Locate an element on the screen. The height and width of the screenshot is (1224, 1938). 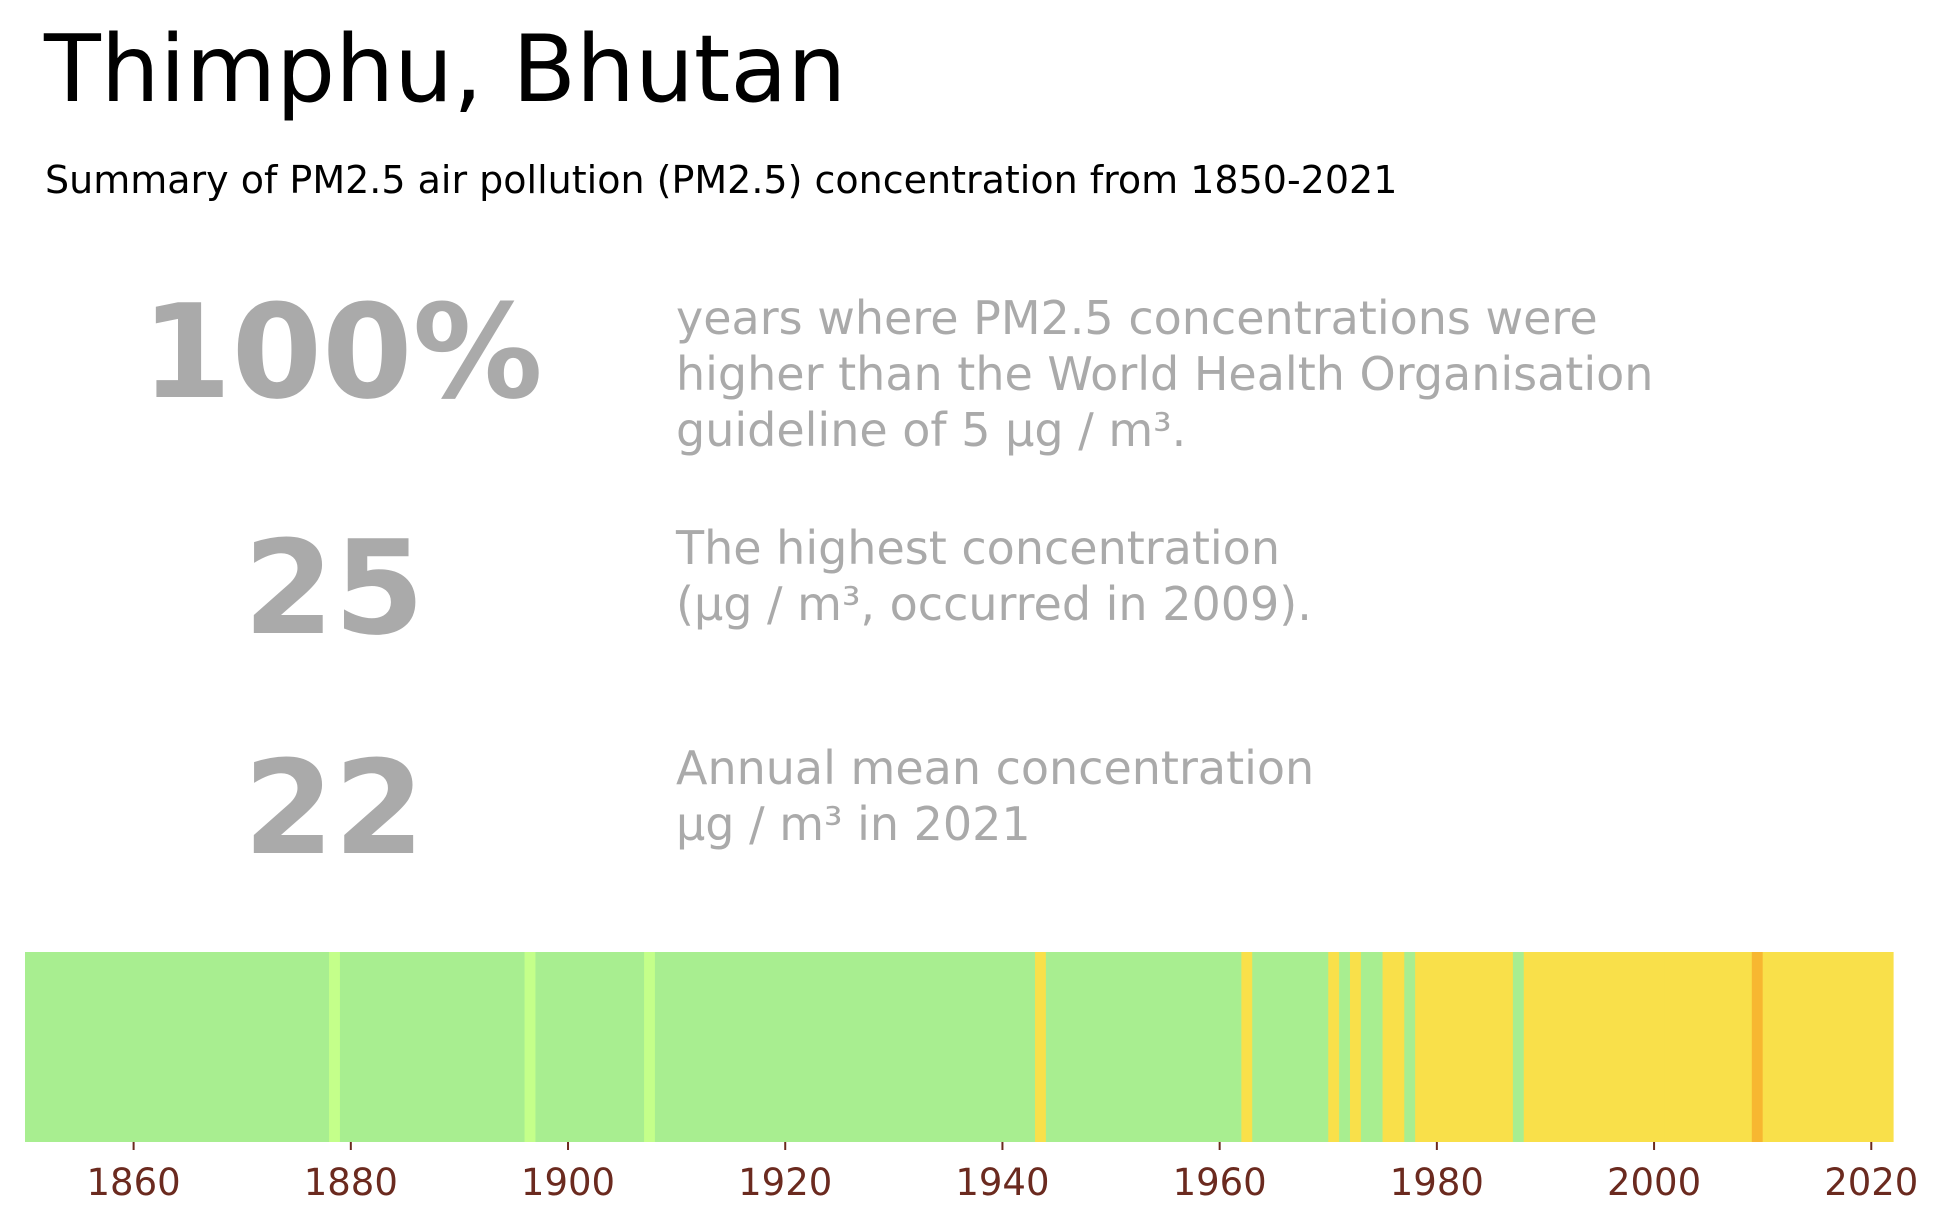
page-title: Thimphu, Bhutan is located at coordinates (445, 69).